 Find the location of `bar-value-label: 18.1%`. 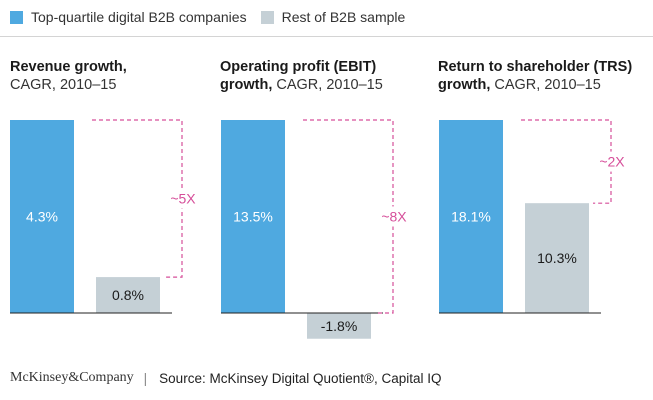

bar-value-label: 18.1% is located at coordinates (471, 217).